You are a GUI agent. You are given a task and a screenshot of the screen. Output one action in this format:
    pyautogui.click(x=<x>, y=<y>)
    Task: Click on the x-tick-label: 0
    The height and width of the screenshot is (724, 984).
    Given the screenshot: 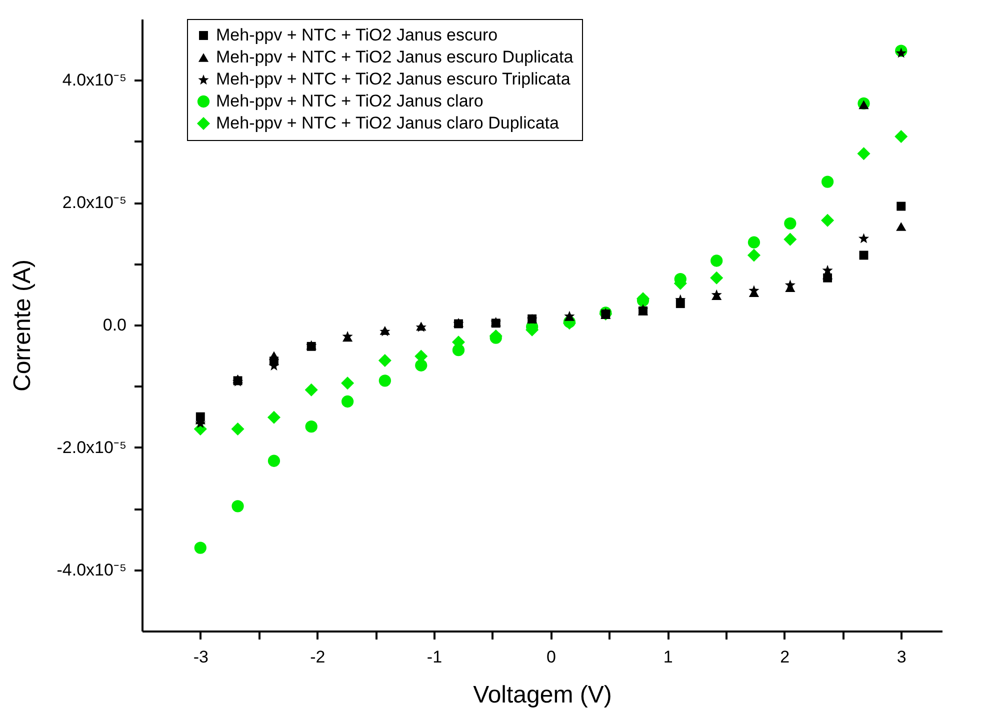 What is the action you would take?
    pyautogui.click(x=551, y=657)
    